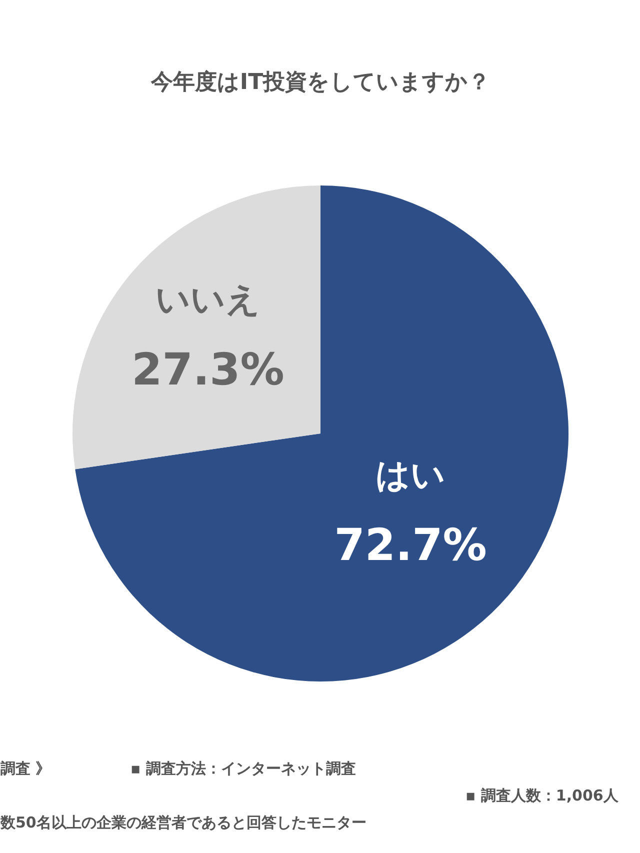 This screenshot has height=853, width=640. Describe the element at coordinates (208, 370) in the screenshot. I see `data-label: 27.3%` at that location.